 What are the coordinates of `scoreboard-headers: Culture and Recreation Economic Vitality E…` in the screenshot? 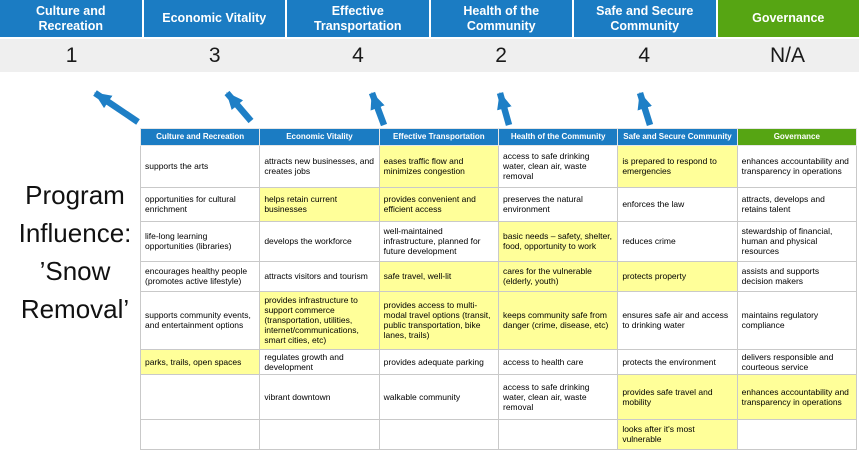 It's located at (429, 18).